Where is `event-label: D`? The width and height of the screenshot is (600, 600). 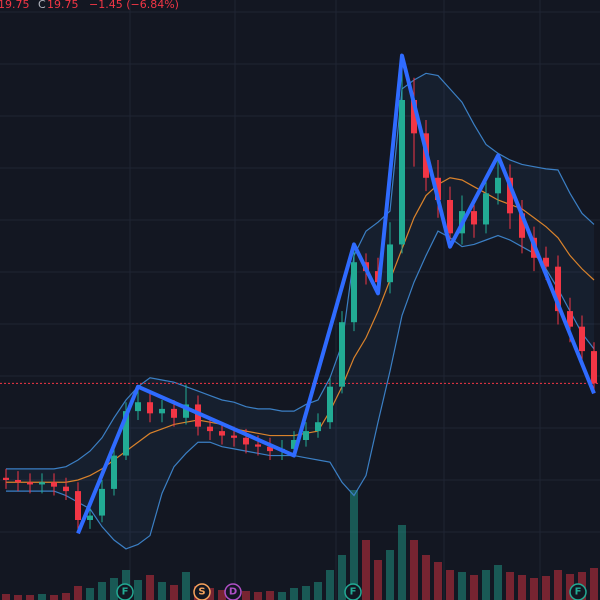 event-label: D is located at coordinates (233, 592).